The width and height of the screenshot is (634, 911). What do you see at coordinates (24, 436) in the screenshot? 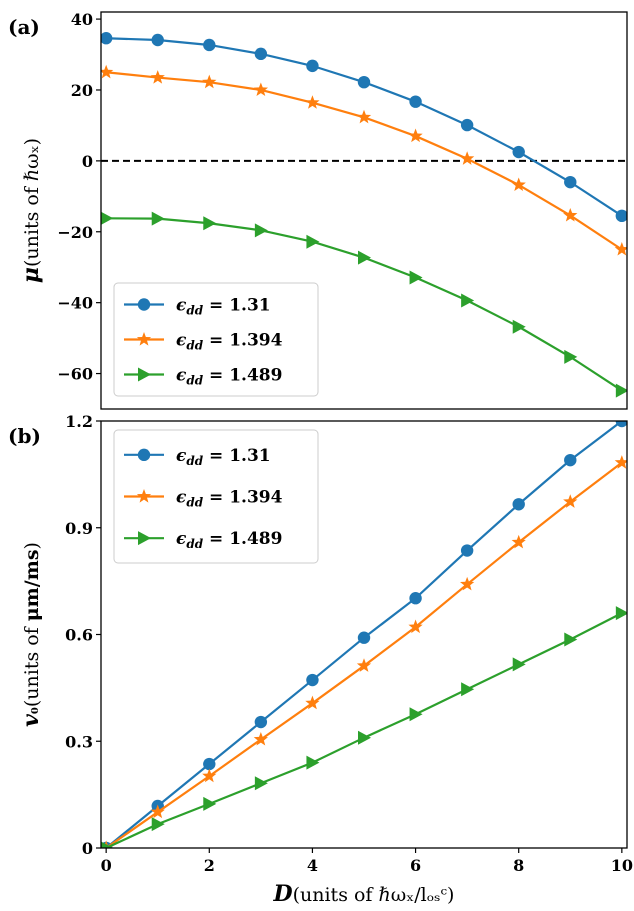
I see `panel-label: (b)` at bounding box center [24, 436].